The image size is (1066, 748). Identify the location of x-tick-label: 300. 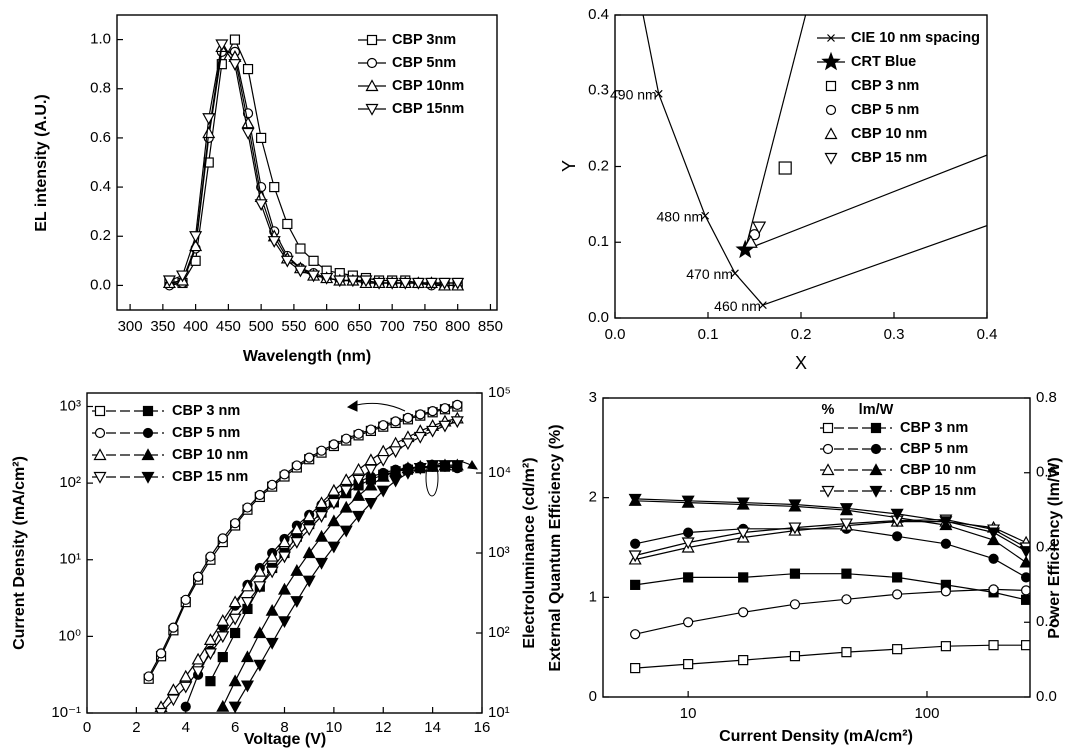
(130, 326).